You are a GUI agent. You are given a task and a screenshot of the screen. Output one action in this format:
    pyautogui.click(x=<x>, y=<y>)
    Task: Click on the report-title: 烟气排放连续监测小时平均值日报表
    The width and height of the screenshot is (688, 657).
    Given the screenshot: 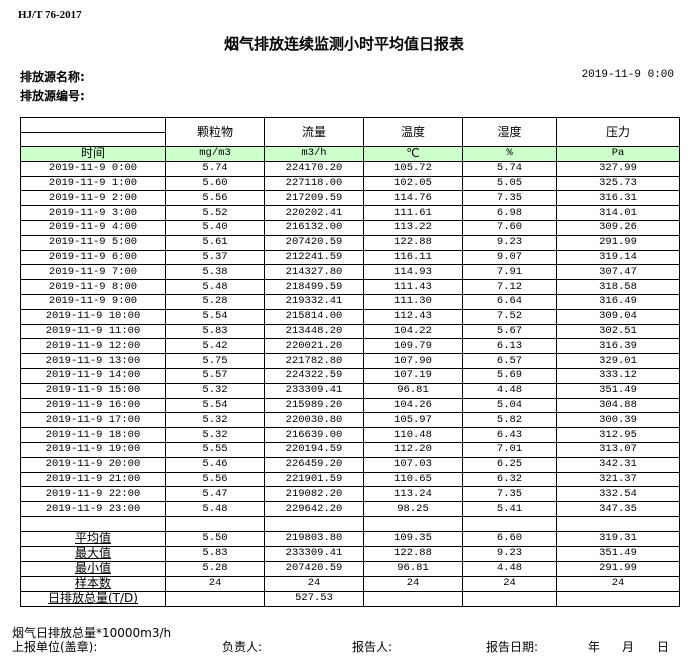 What is the action you would take?
    pyautogui.click(x=343, y=44)
    